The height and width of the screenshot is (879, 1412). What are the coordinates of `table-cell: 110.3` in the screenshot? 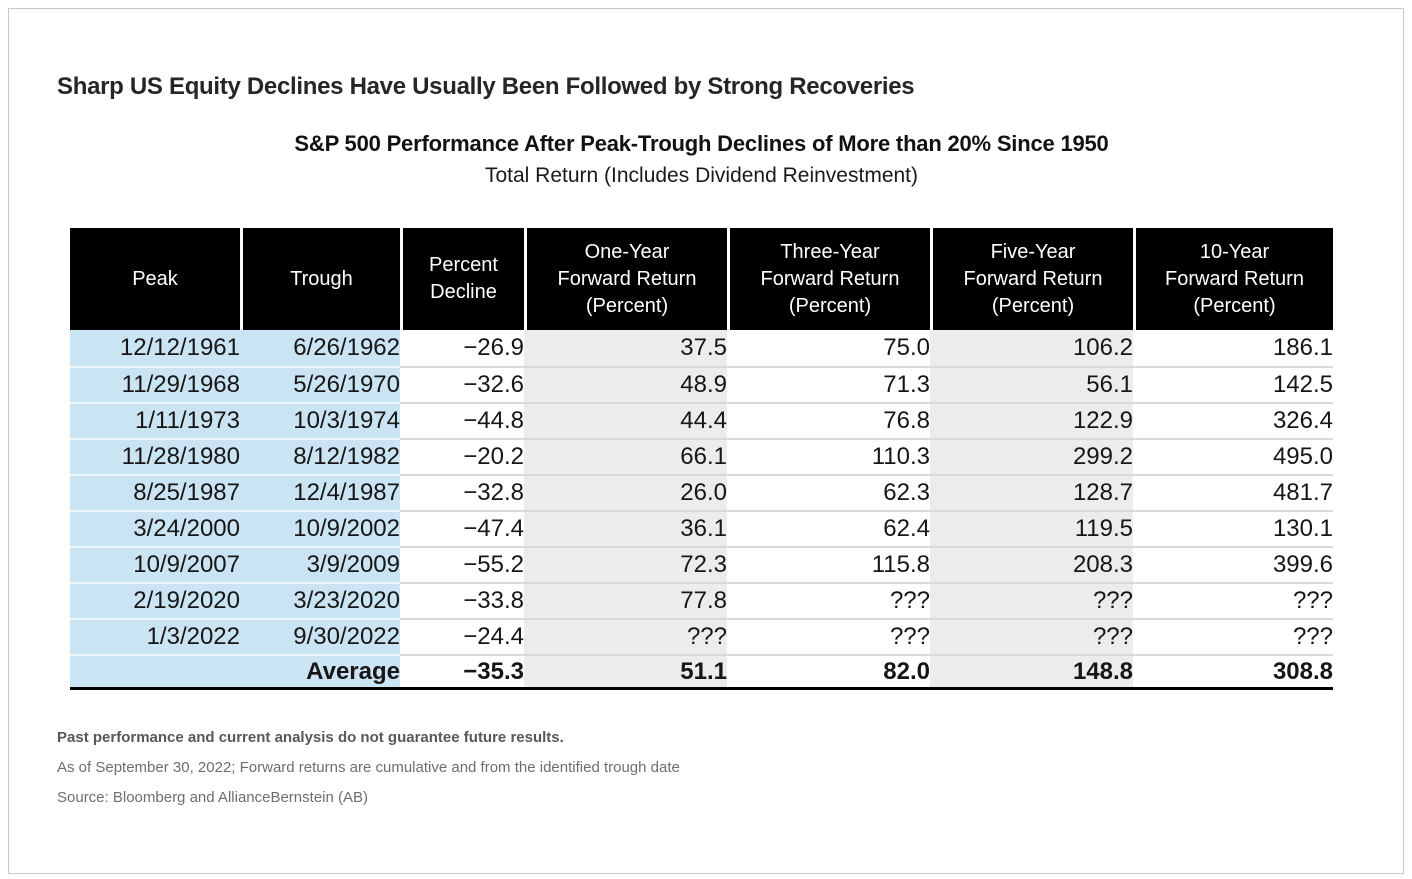 It's located at (828, 456).